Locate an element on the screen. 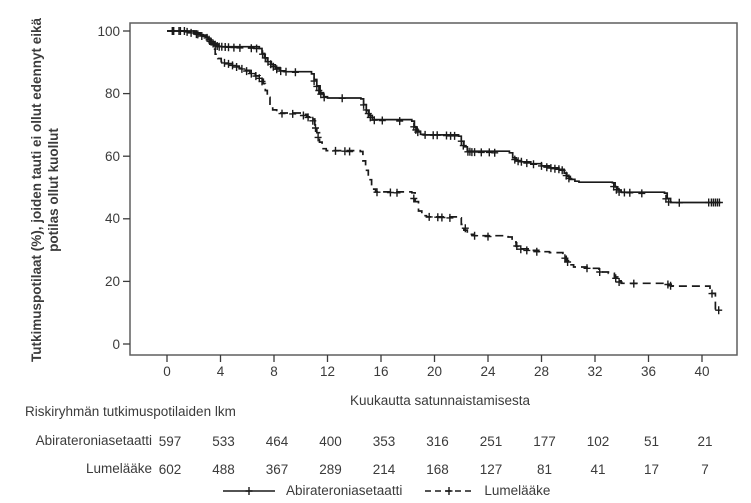  risk-count: 127 is located at coordinates (491, 469).